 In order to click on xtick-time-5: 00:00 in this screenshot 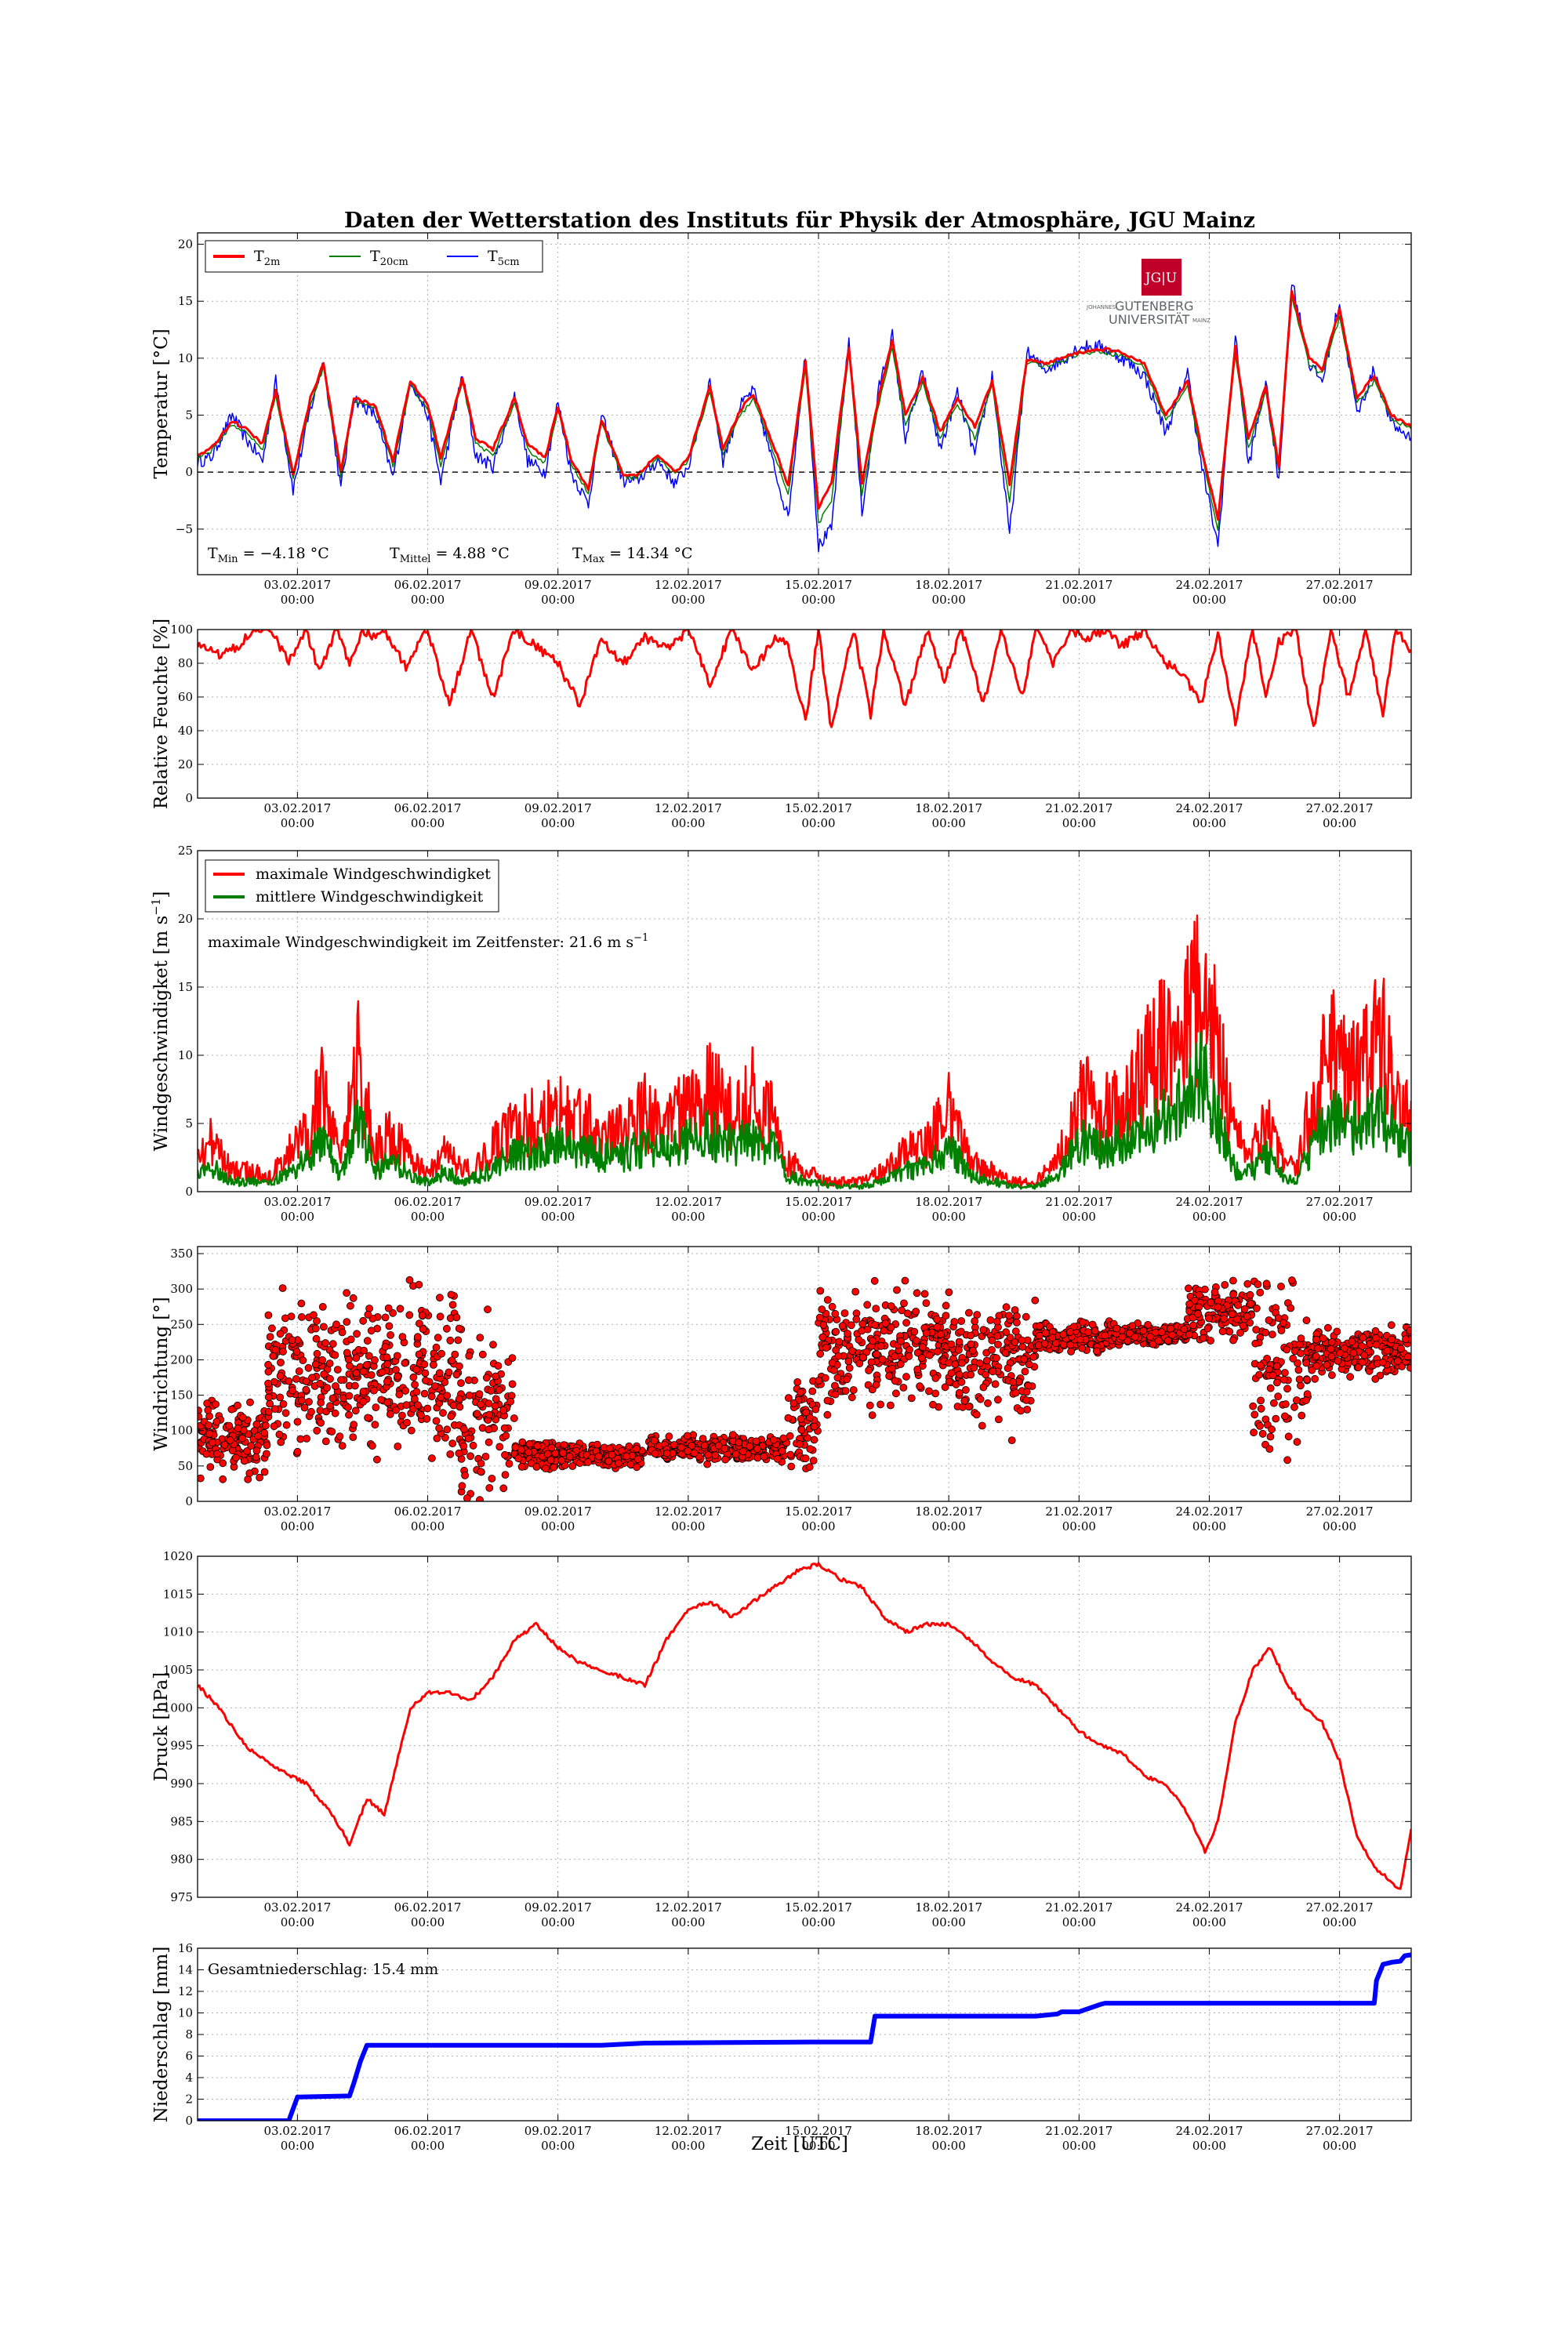, I will do `click(949, 600)`.